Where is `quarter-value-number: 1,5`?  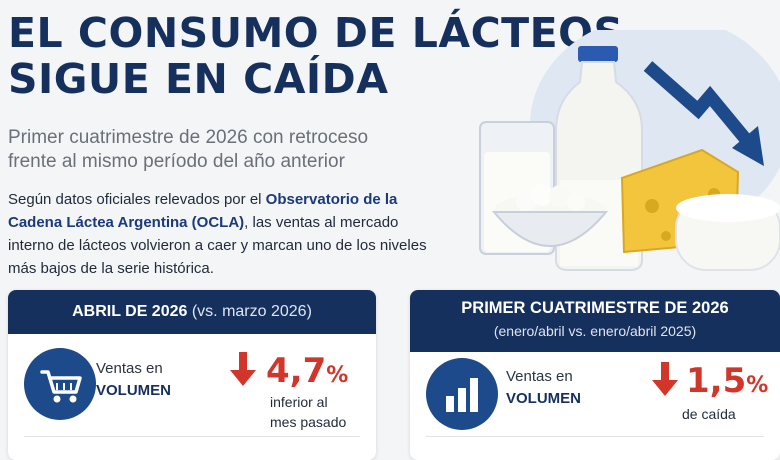
quarter-value-number: 1,5 is located at coordinates (716, 381).